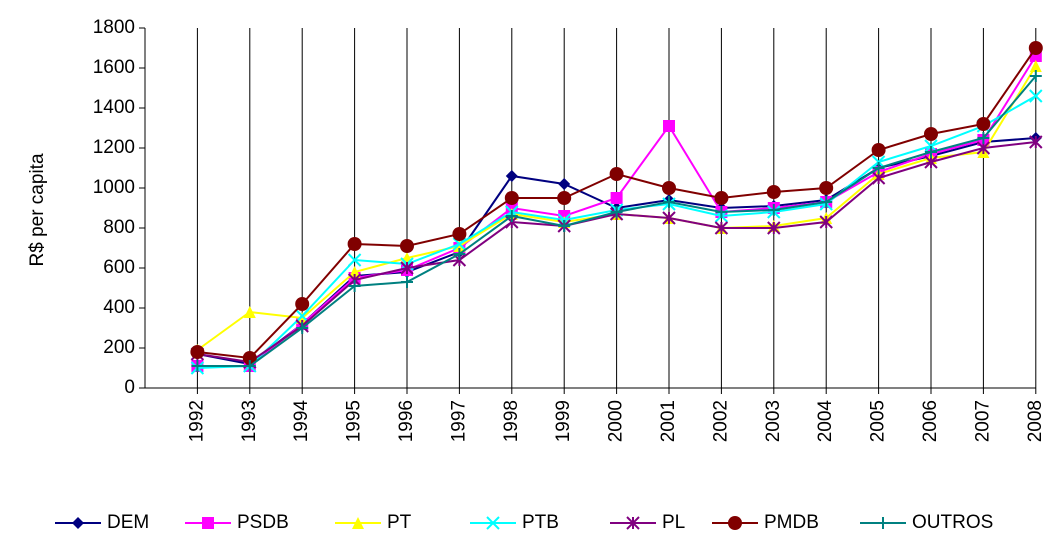  Describe the element at coordinates (128, 522) in the screenshot. I see `legend-label: DEM` at that location.